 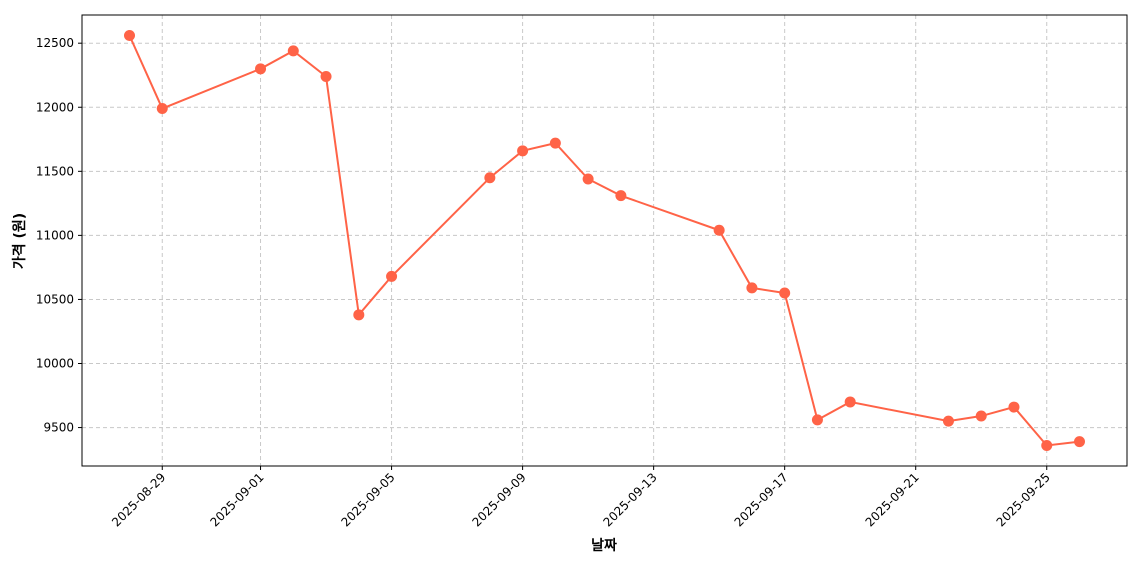 What do you see at coordinates (761, 499) in the screenshot?
I see `x-tick-label: 2025-09-17` at bounding box center [761, 499].